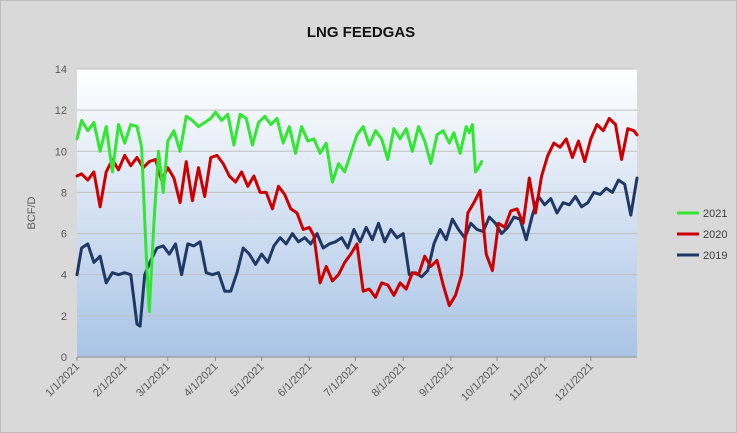  I want to click on y-tick-label: 12, so click(61, 111).